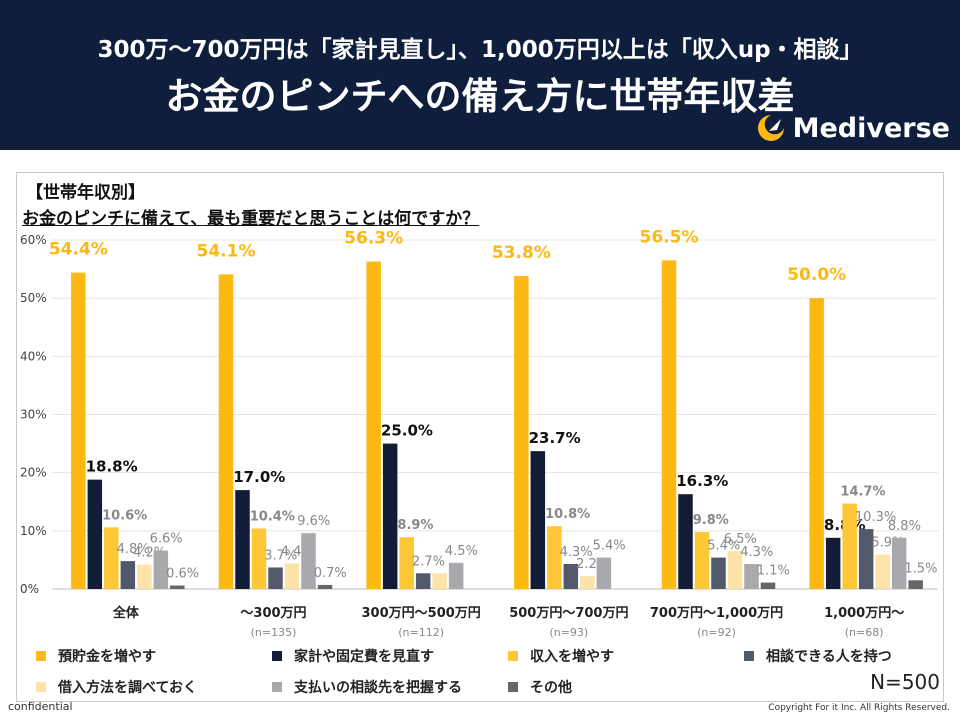 The height and width of the screenshot is (720, 960). Describe the element at coordinates (480, 50) in the screenshot. I see `header-subtitle: 300万〜700万円は「家計見直し」、1,000万円以上は「収入up・相談」` at that location.